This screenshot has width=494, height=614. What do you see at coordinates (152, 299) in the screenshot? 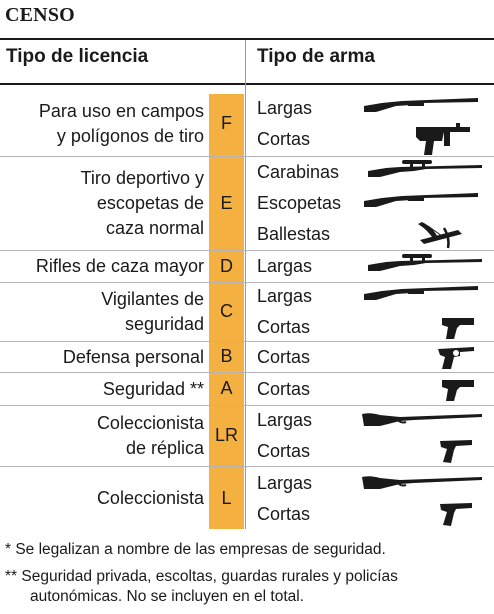
I see `license-description-line: Vigilantes de` at bounding box center [152, 299].